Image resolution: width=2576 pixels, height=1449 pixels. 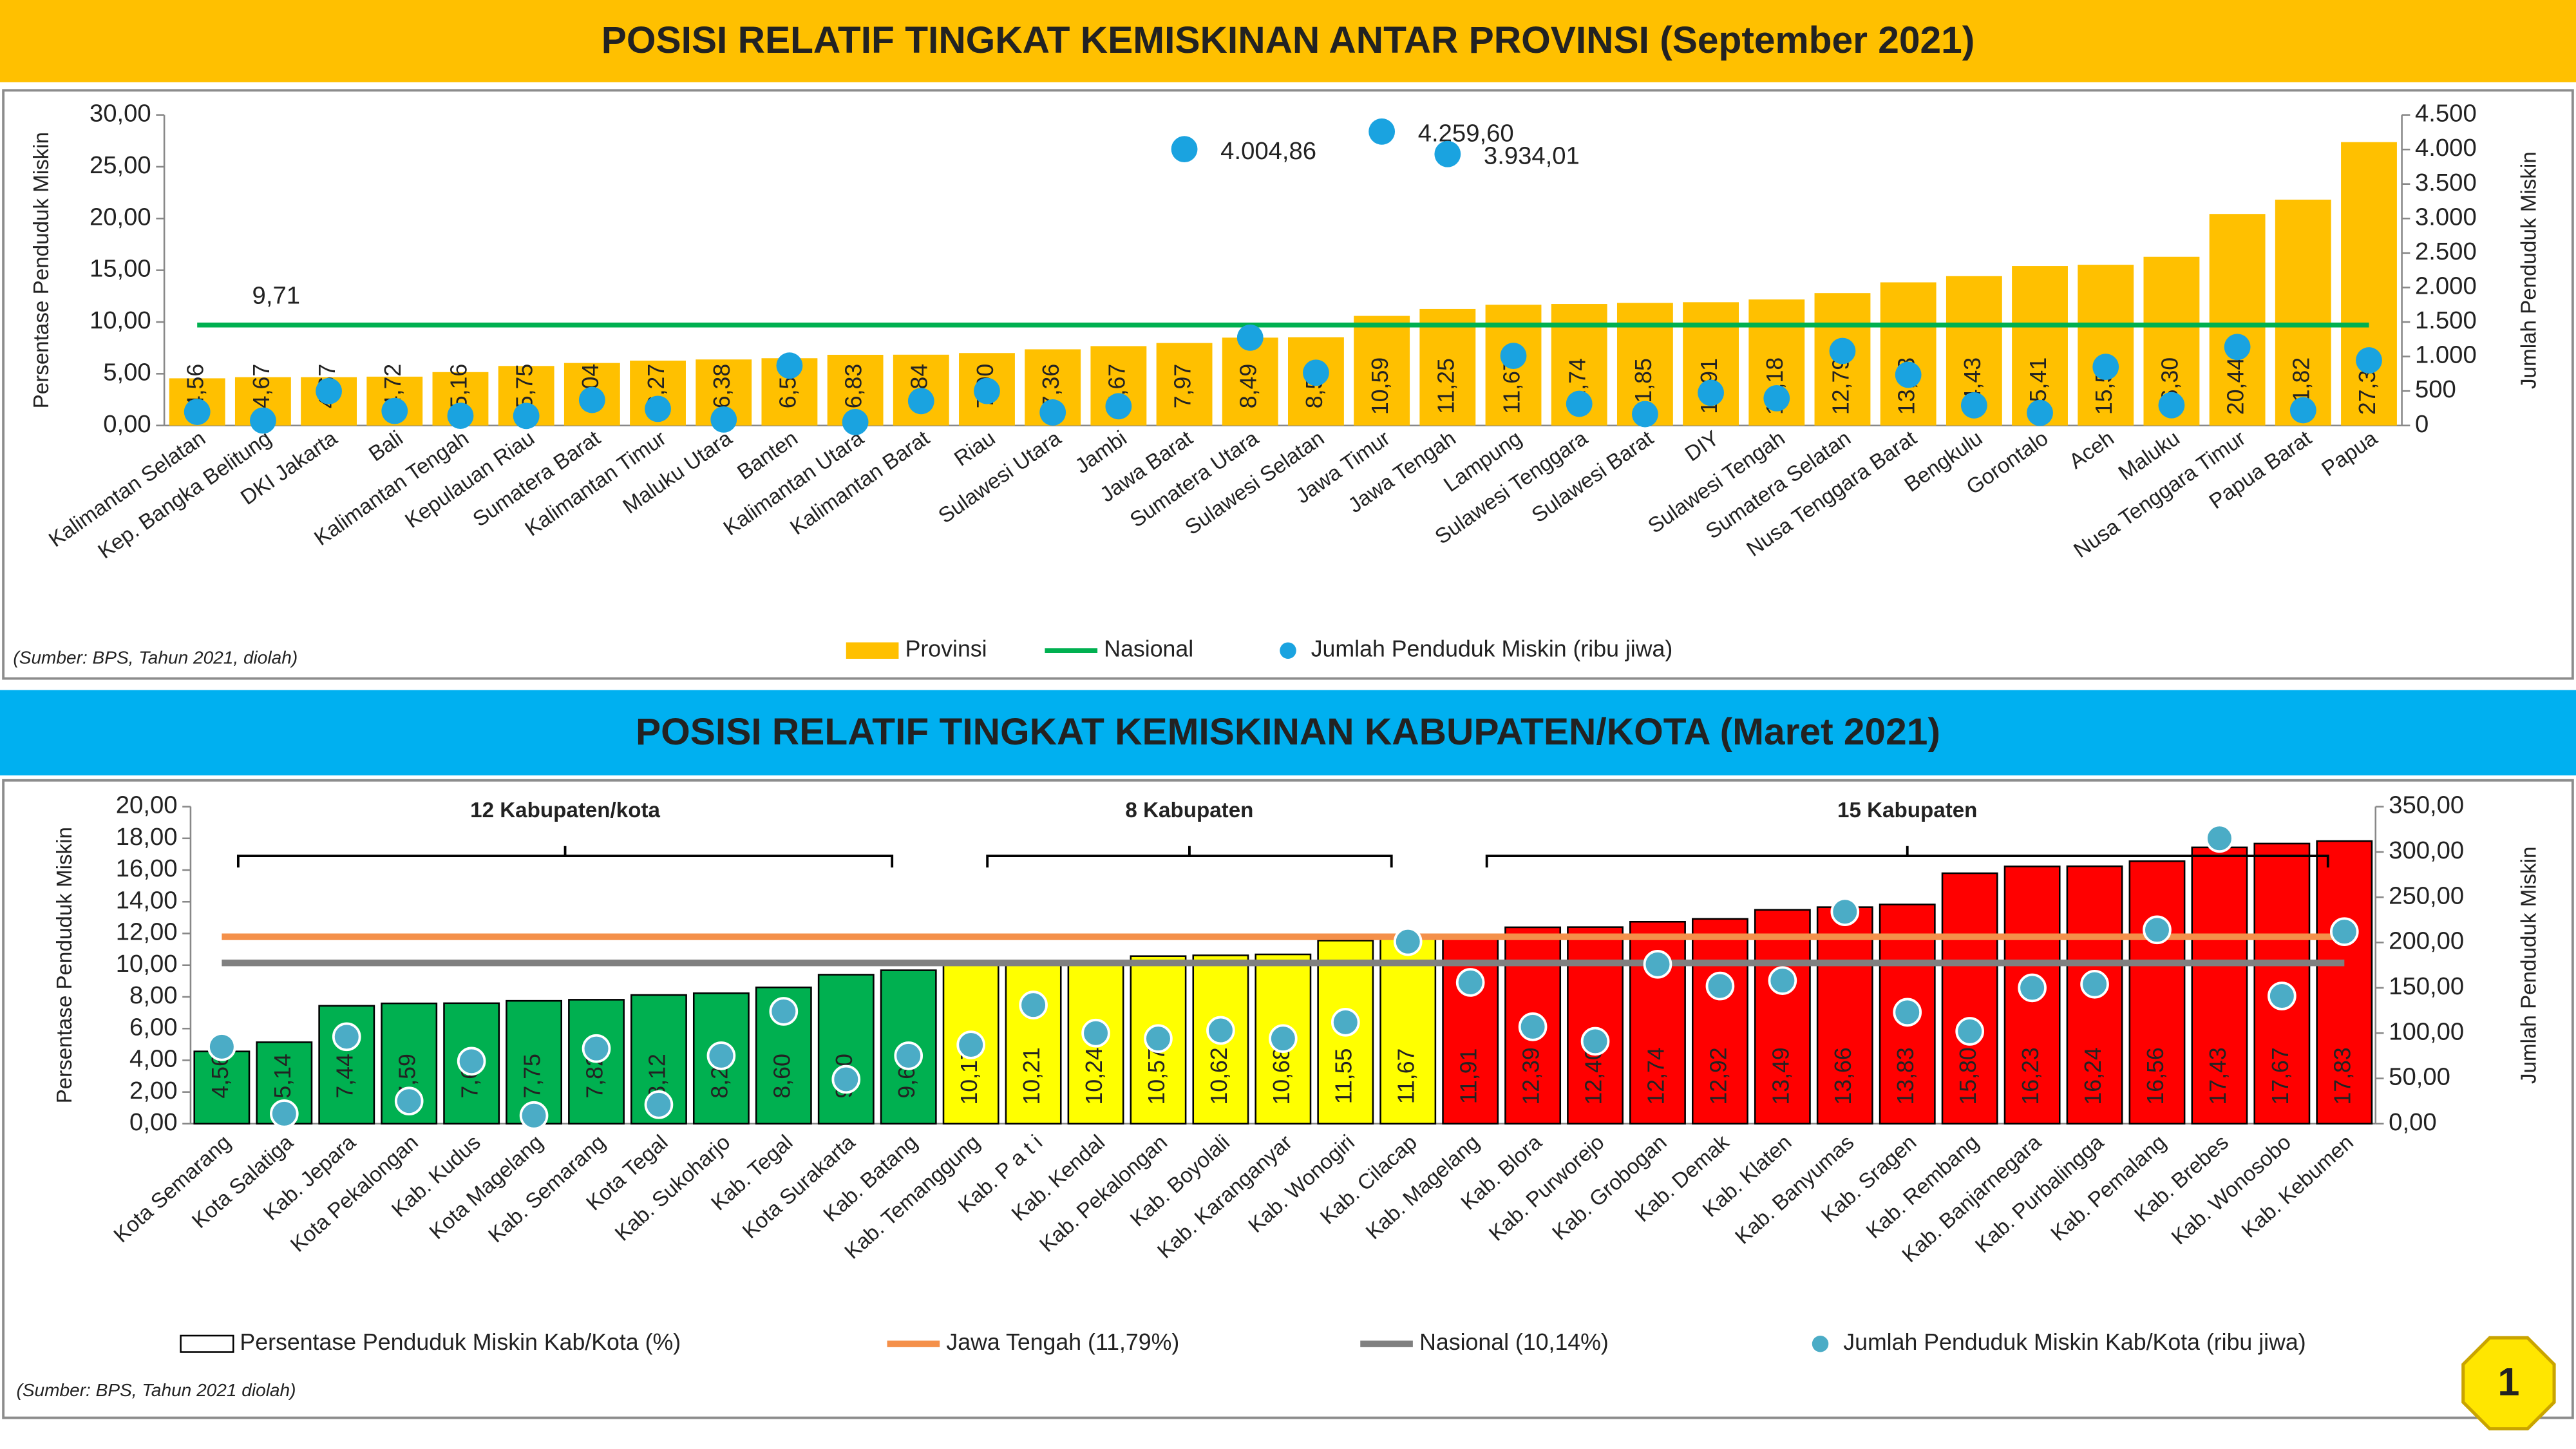 What do you see at coordinates (1189, 811) in the screenshot?
I see `group-label: 8 Kabupaten` at bounding box center [1189, 811].